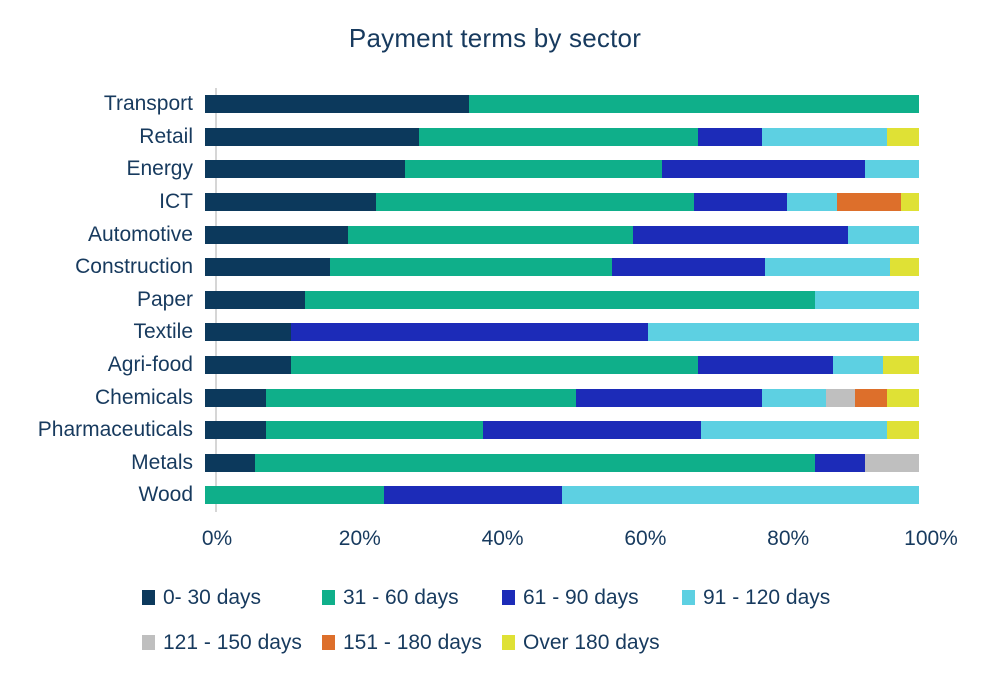 This screenshot has width=1000, height=675. I want to click on legend-item: 31 - 60 days, so click(412, 597).